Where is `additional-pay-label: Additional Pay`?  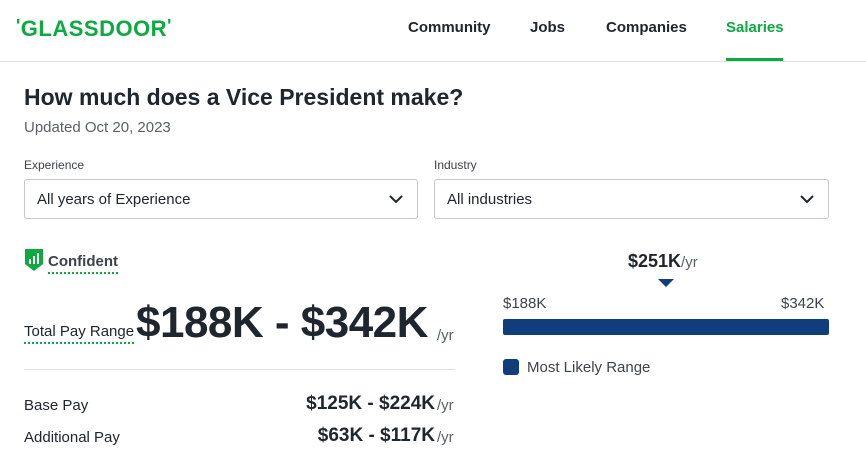 additional-pay-label: Additional Pay is located at coordinates (72, 437).